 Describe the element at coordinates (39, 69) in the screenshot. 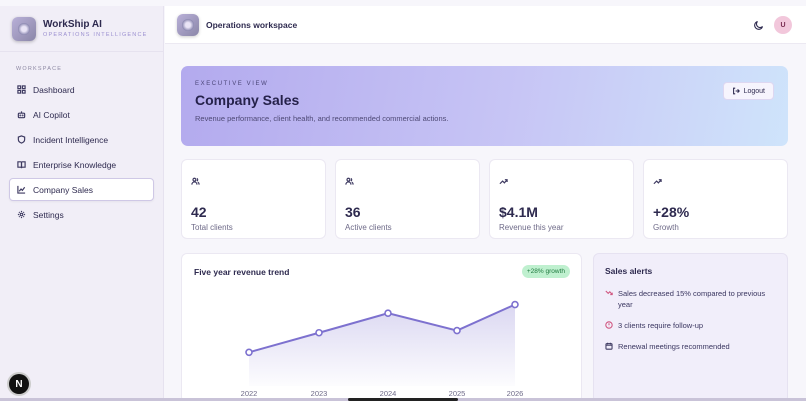

I see `sidebar-section-label: WORKSPACE` at that location.